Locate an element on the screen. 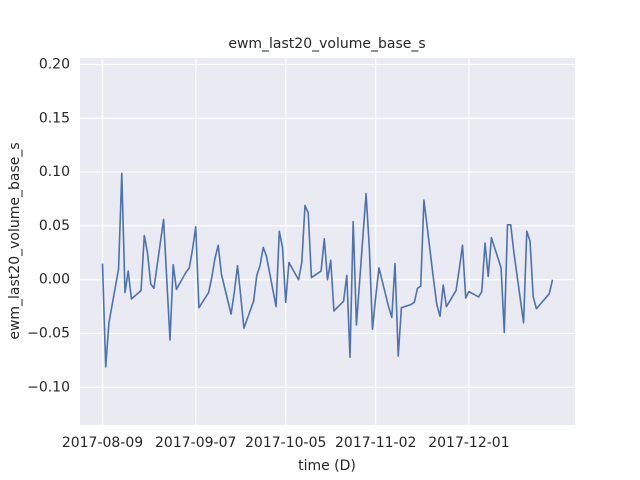 The image size is (640, 480). y-tick-label: 0.00 is located at coordinates (54, 280).